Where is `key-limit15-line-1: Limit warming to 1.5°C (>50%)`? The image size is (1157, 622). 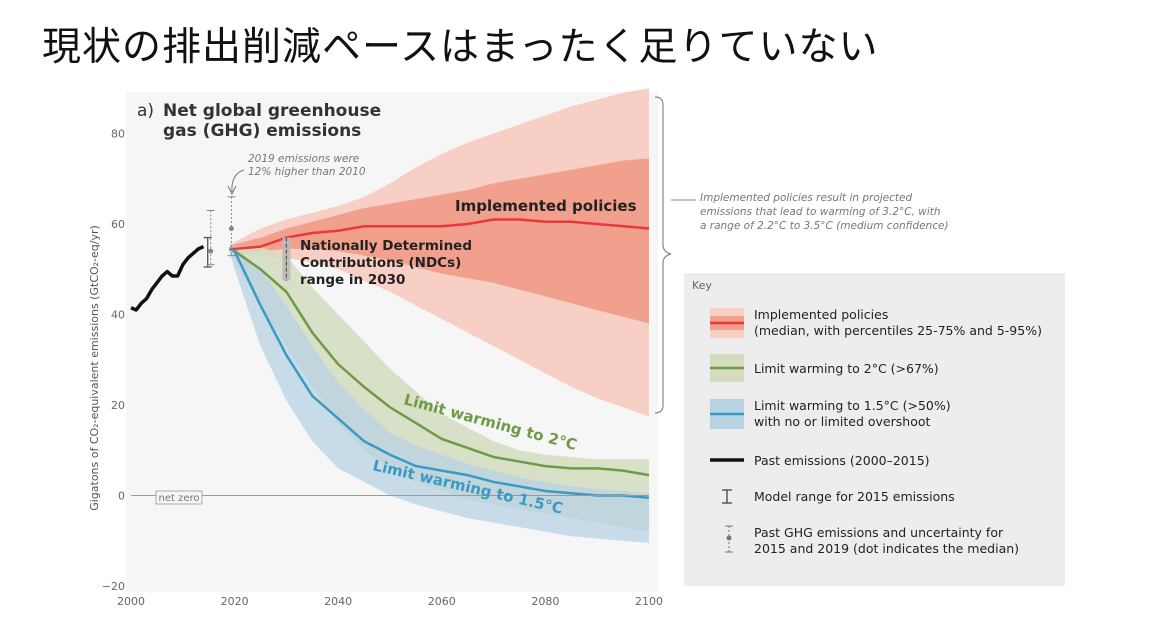 key-limit15-line-1: Limit warming to 1.5°C (>50%) is located at coordinates (852, 405).